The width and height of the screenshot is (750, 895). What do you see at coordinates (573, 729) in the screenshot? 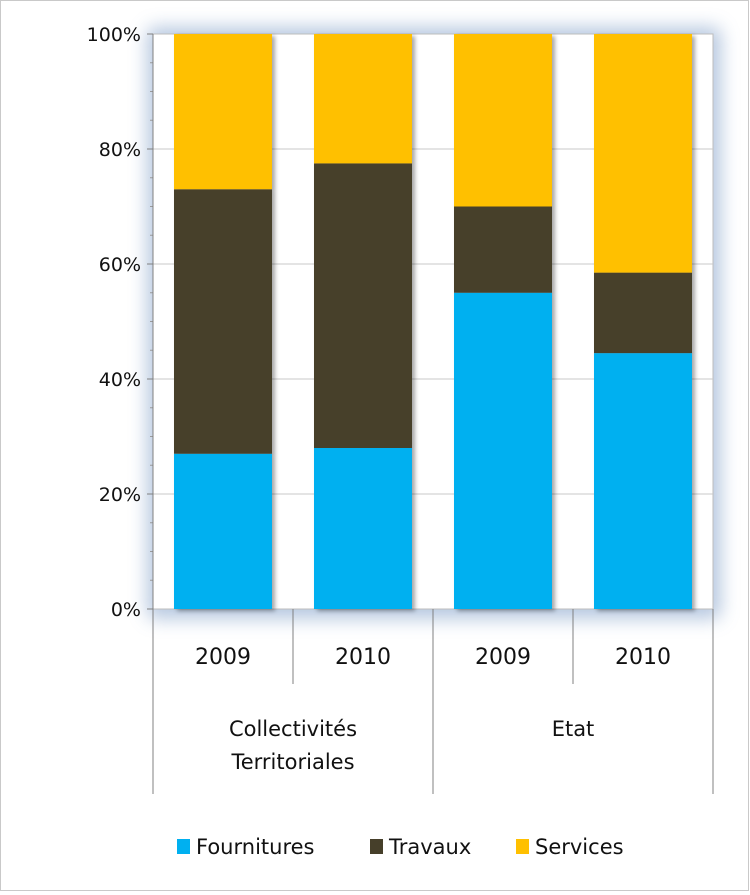
I see `x-group-label: Etat` at bounding box center [573, 729].